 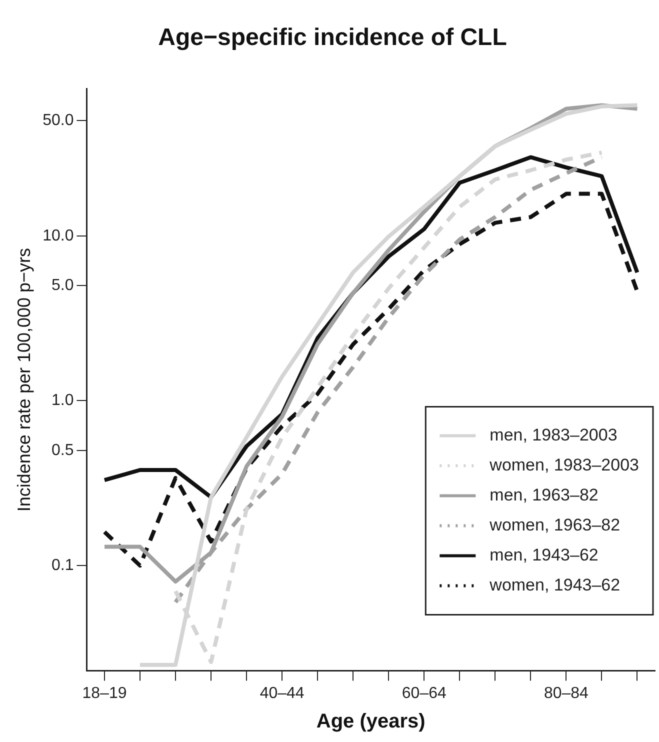 I want to click on y-tick-label: 1.0, so click(x=62, y=401).